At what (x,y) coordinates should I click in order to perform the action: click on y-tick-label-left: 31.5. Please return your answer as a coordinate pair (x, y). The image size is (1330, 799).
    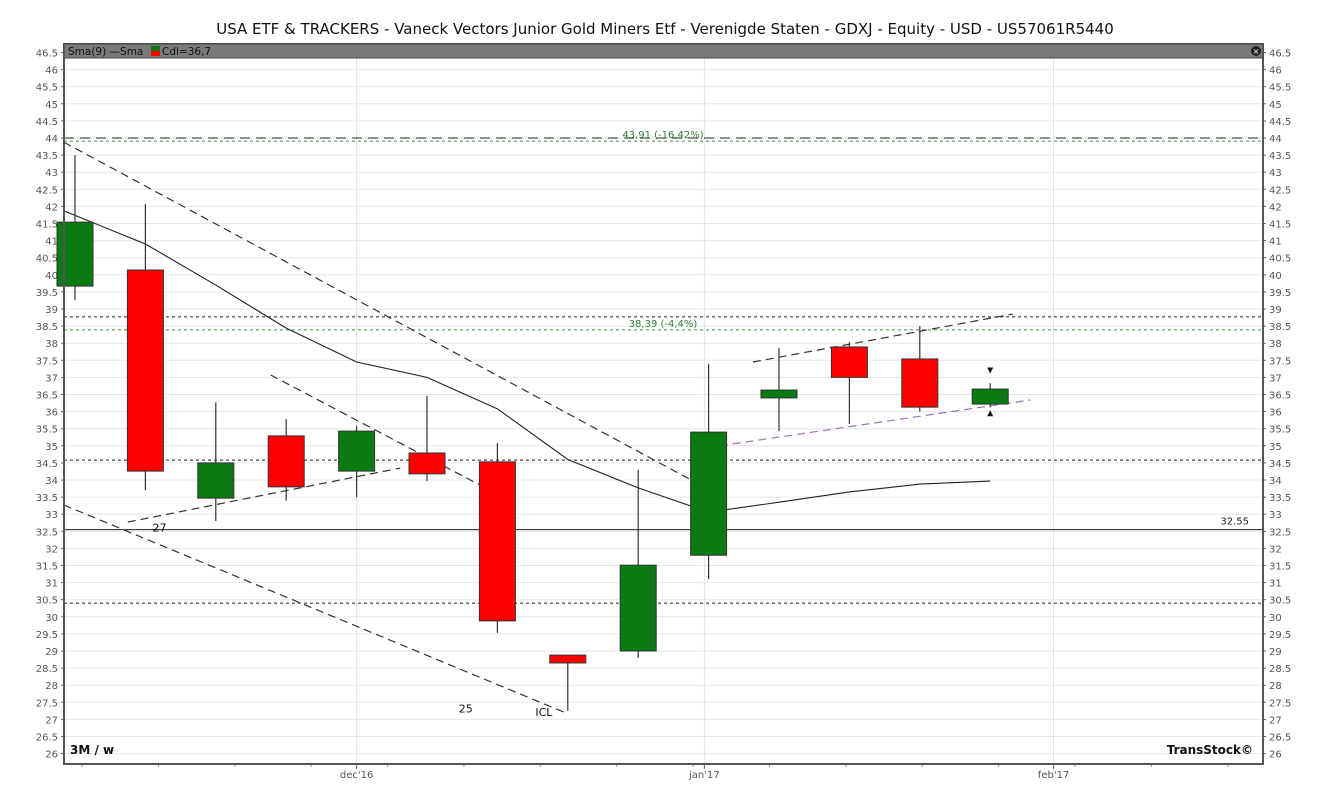
    Looking at the image, I should click on (47, 567).